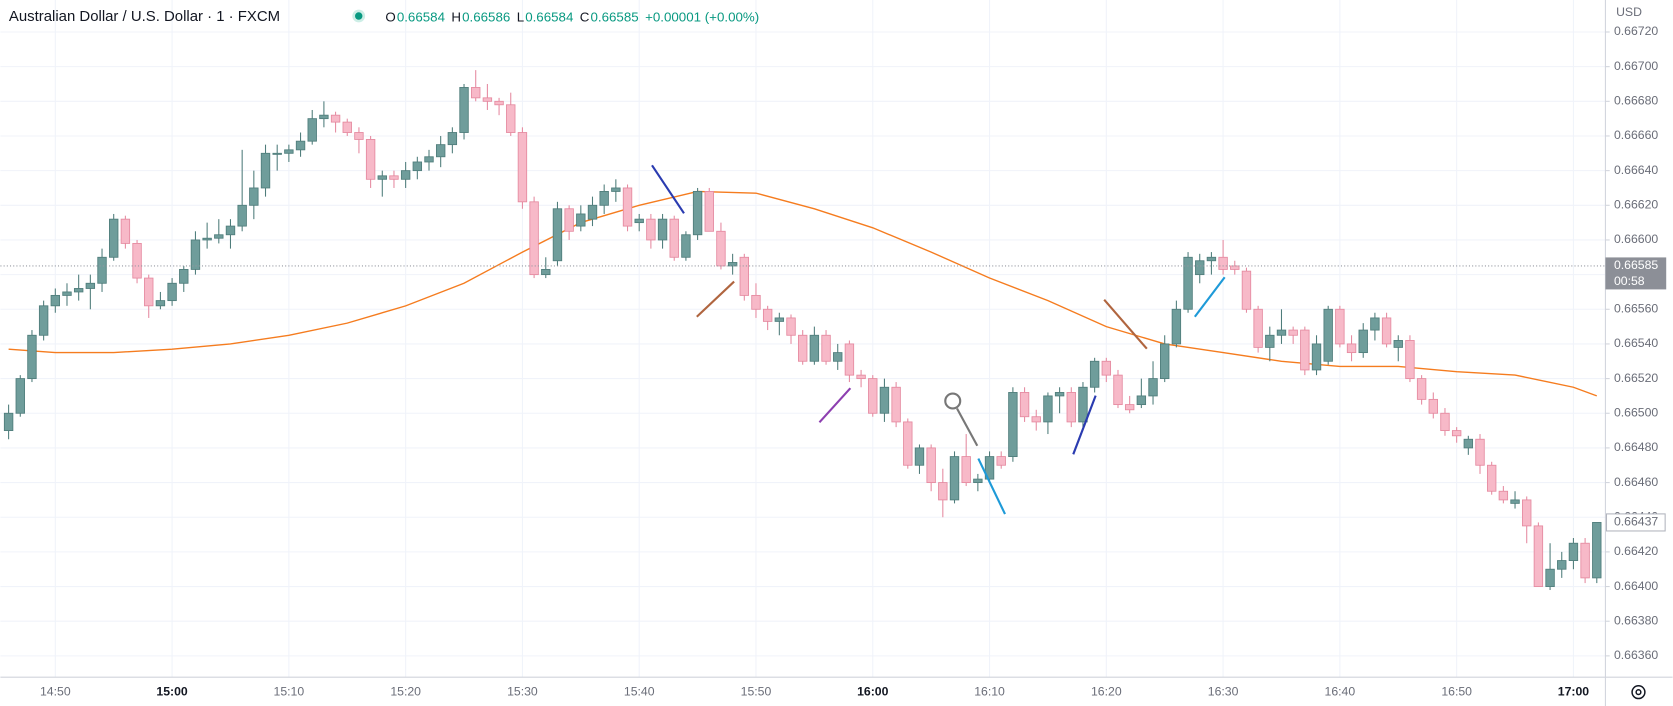 The width and height of the screenshot is (1673, 706). I want to click on x-tick-label: 15:10, so click(289, 691).